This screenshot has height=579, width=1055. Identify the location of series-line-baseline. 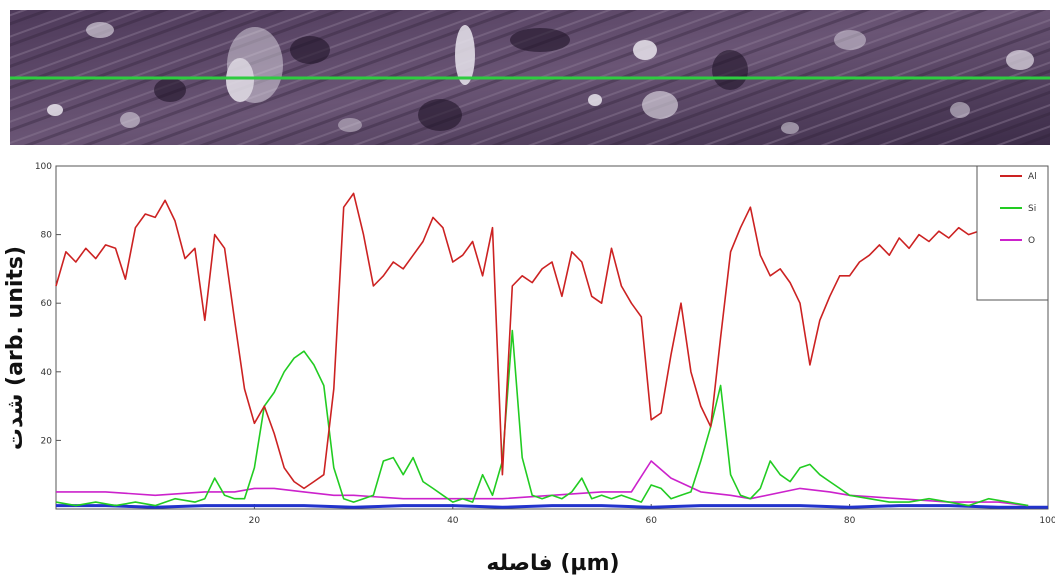
(552, 506).